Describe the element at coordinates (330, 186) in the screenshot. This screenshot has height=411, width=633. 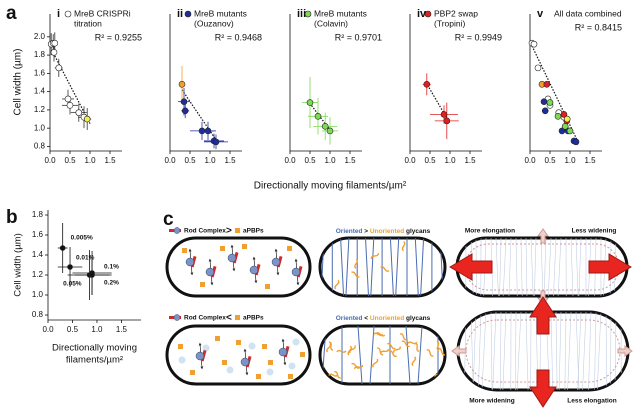
I see `x-axis-title: Directionally moving filaments/µm²` at that location.